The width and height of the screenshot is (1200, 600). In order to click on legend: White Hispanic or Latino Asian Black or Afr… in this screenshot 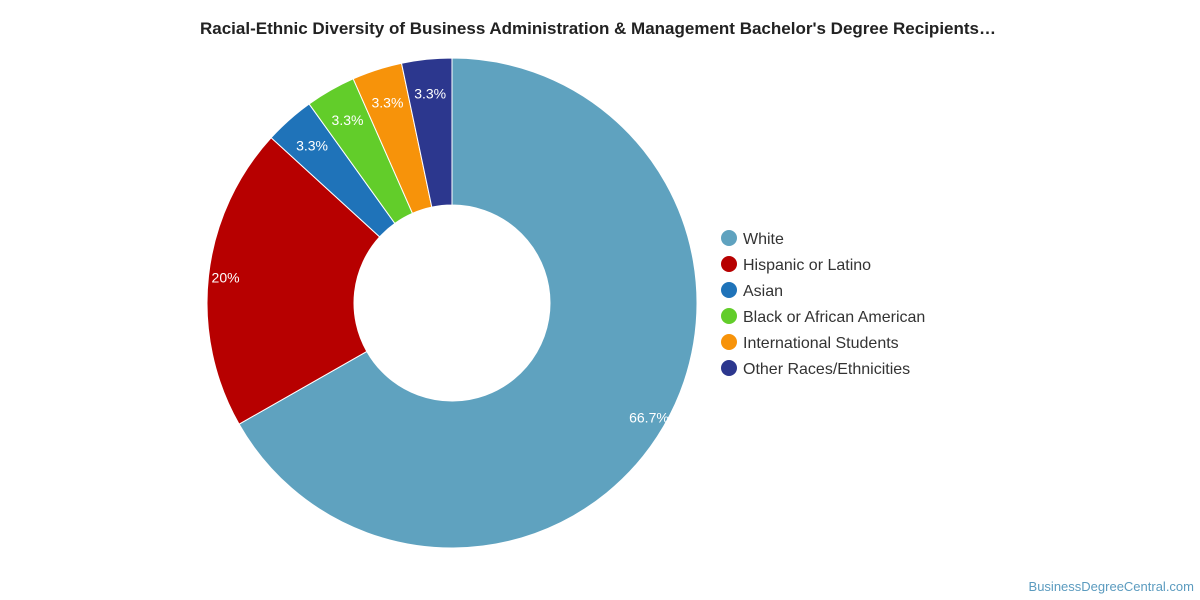, I will do `click(823, 304)`.